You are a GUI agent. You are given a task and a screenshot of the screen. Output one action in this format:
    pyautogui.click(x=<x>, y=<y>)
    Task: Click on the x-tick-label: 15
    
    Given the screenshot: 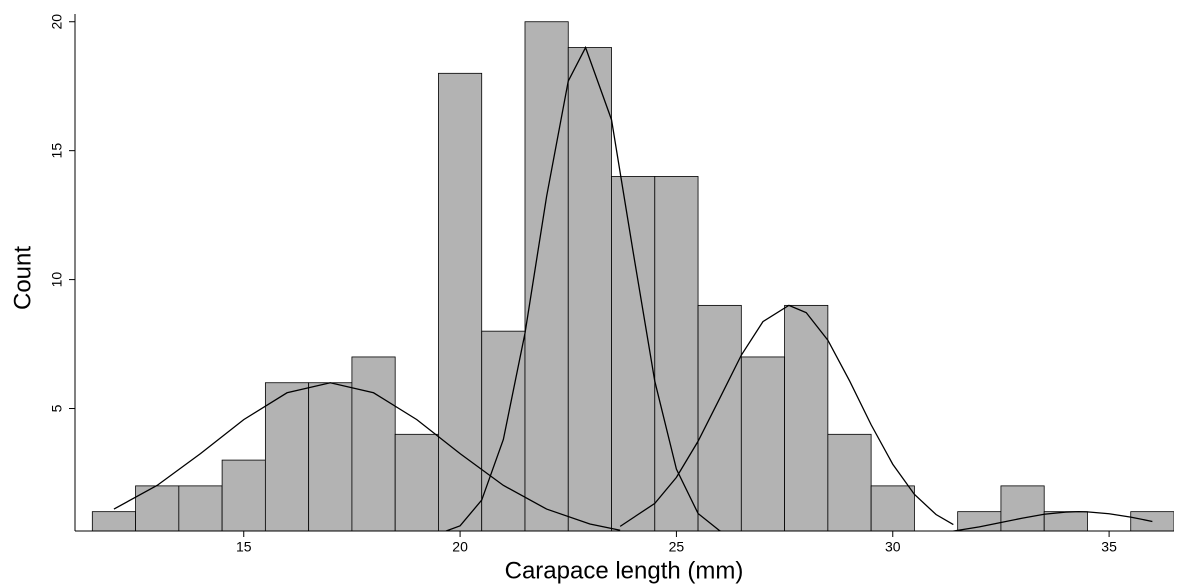 What is the action you would take?
    pyautogui.click(x=244, y=547)
    